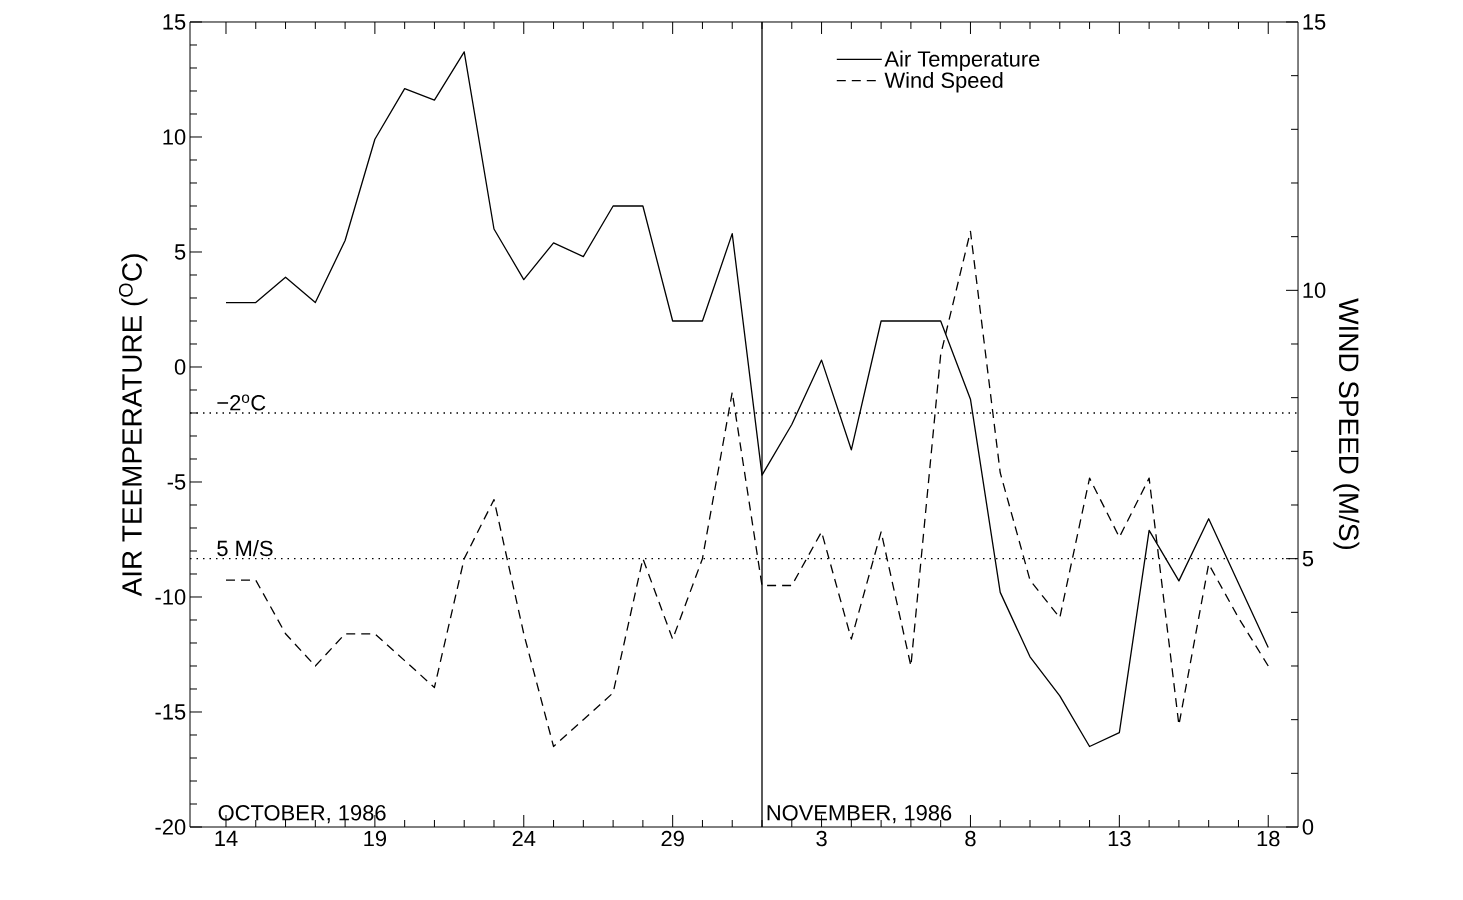 The image size is (1463, 900). Describe the element at coordinates (962, 61) in the screenshot. I see `legend-label: Air Temperature` at that location.